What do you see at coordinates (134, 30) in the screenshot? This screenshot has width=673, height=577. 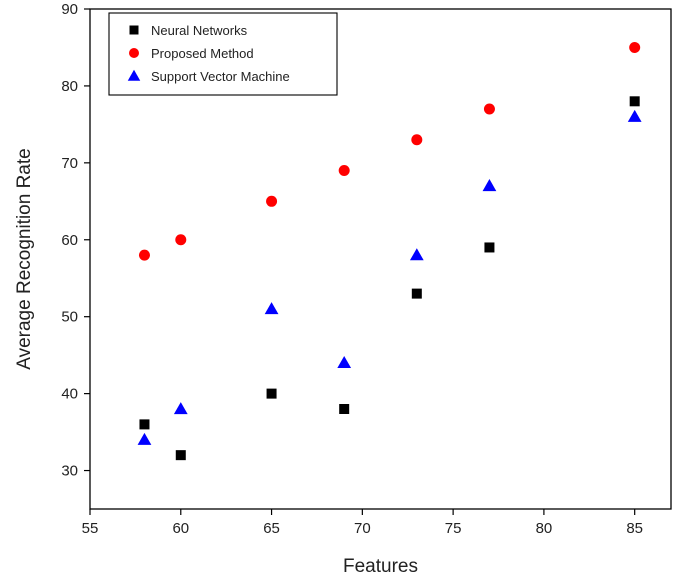 I see `legend-marker-square` at bounding box center [134, 30].